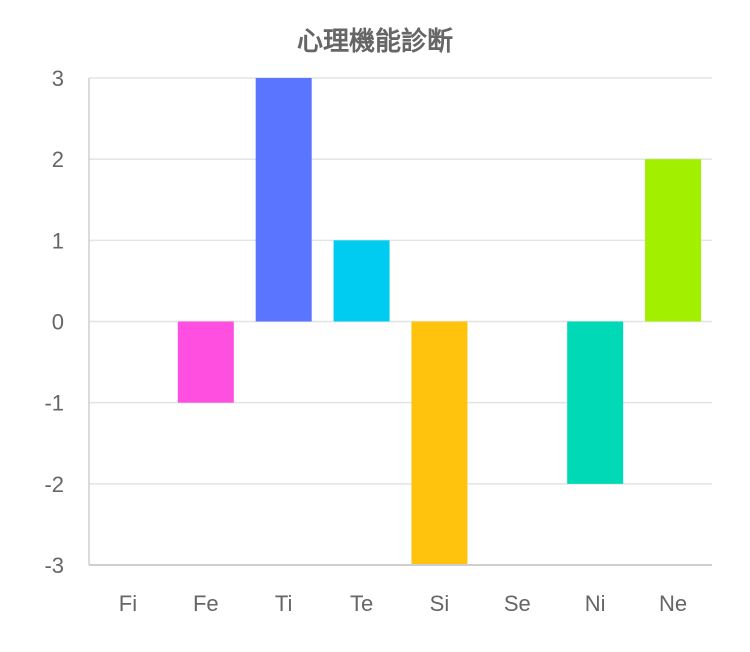 The image size is (750, 652). I want to click on bar-ti, so click(283, 200).